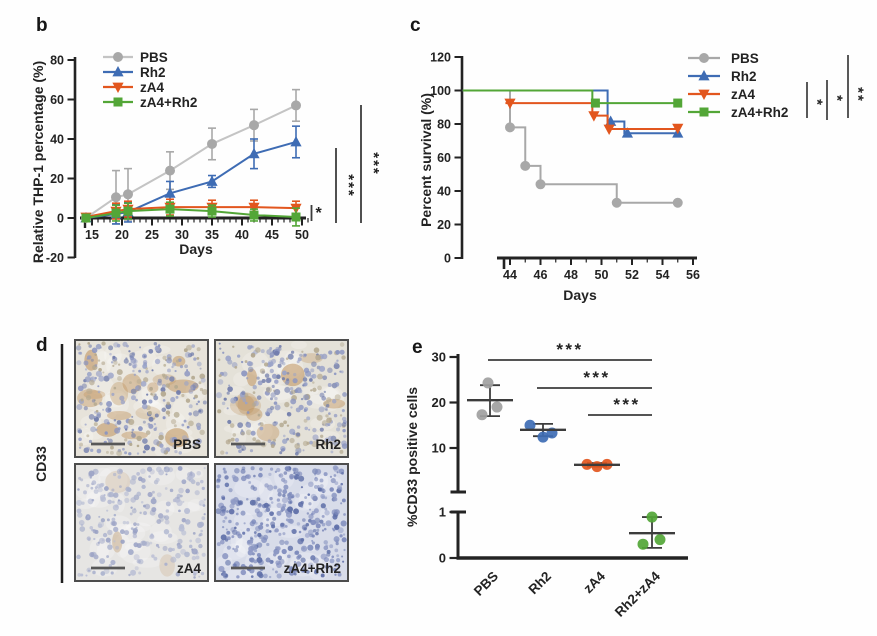  Describe the element at coordinates (595, 582) in the screenshot. I see `e-category-label-zA4: zA4` at that location.